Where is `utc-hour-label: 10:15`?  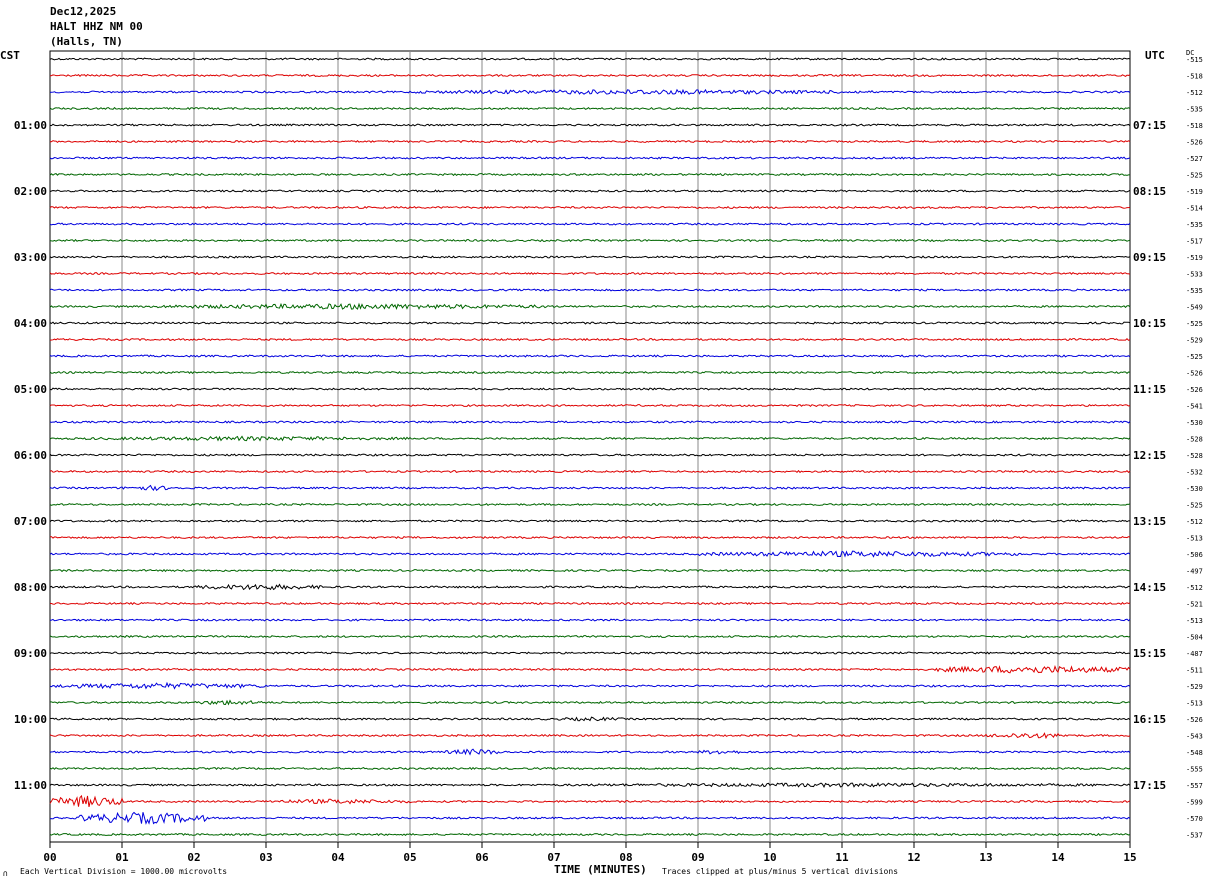 utc-hour-label: 10:15 is located at coordinates (1149, 323).